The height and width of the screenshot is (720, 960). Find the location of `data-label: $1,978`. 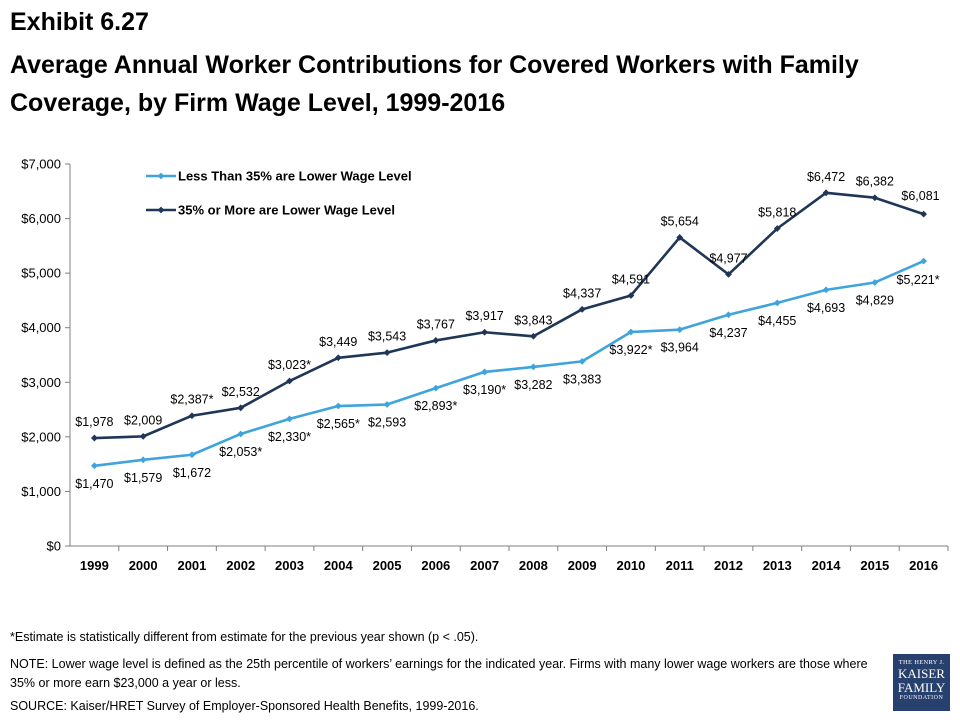

data-label: $1,978 is located at coordinates (94, 422).